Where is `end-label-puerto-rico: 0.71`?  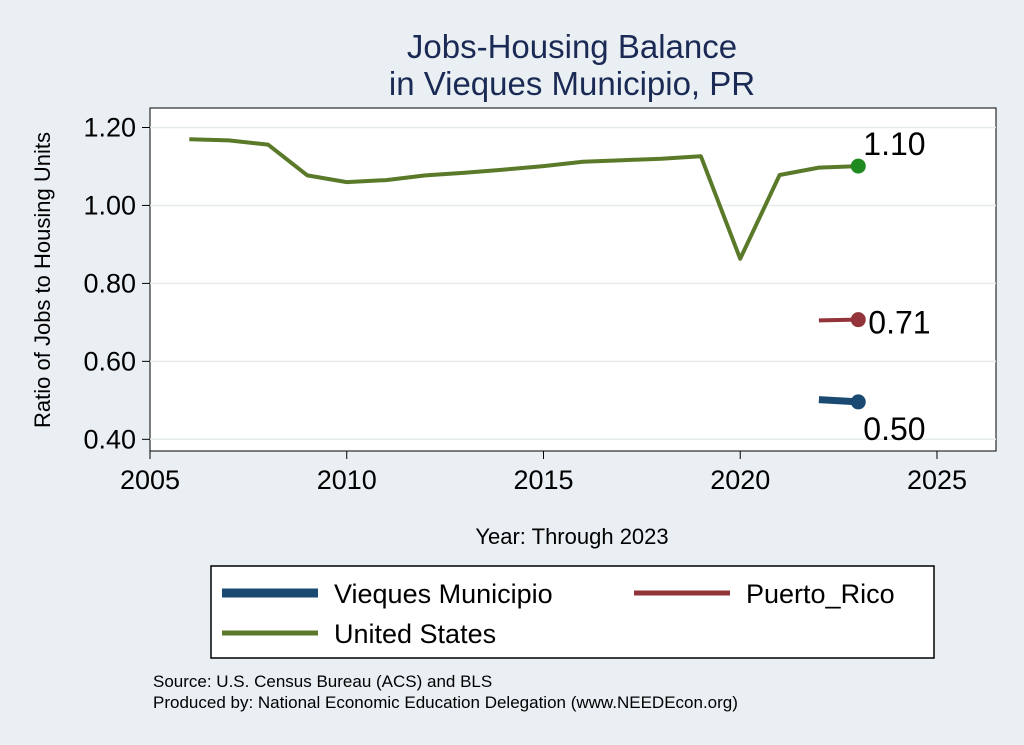 end-label-puerto-rico: 0.71 is located at coordinates (899, 323).